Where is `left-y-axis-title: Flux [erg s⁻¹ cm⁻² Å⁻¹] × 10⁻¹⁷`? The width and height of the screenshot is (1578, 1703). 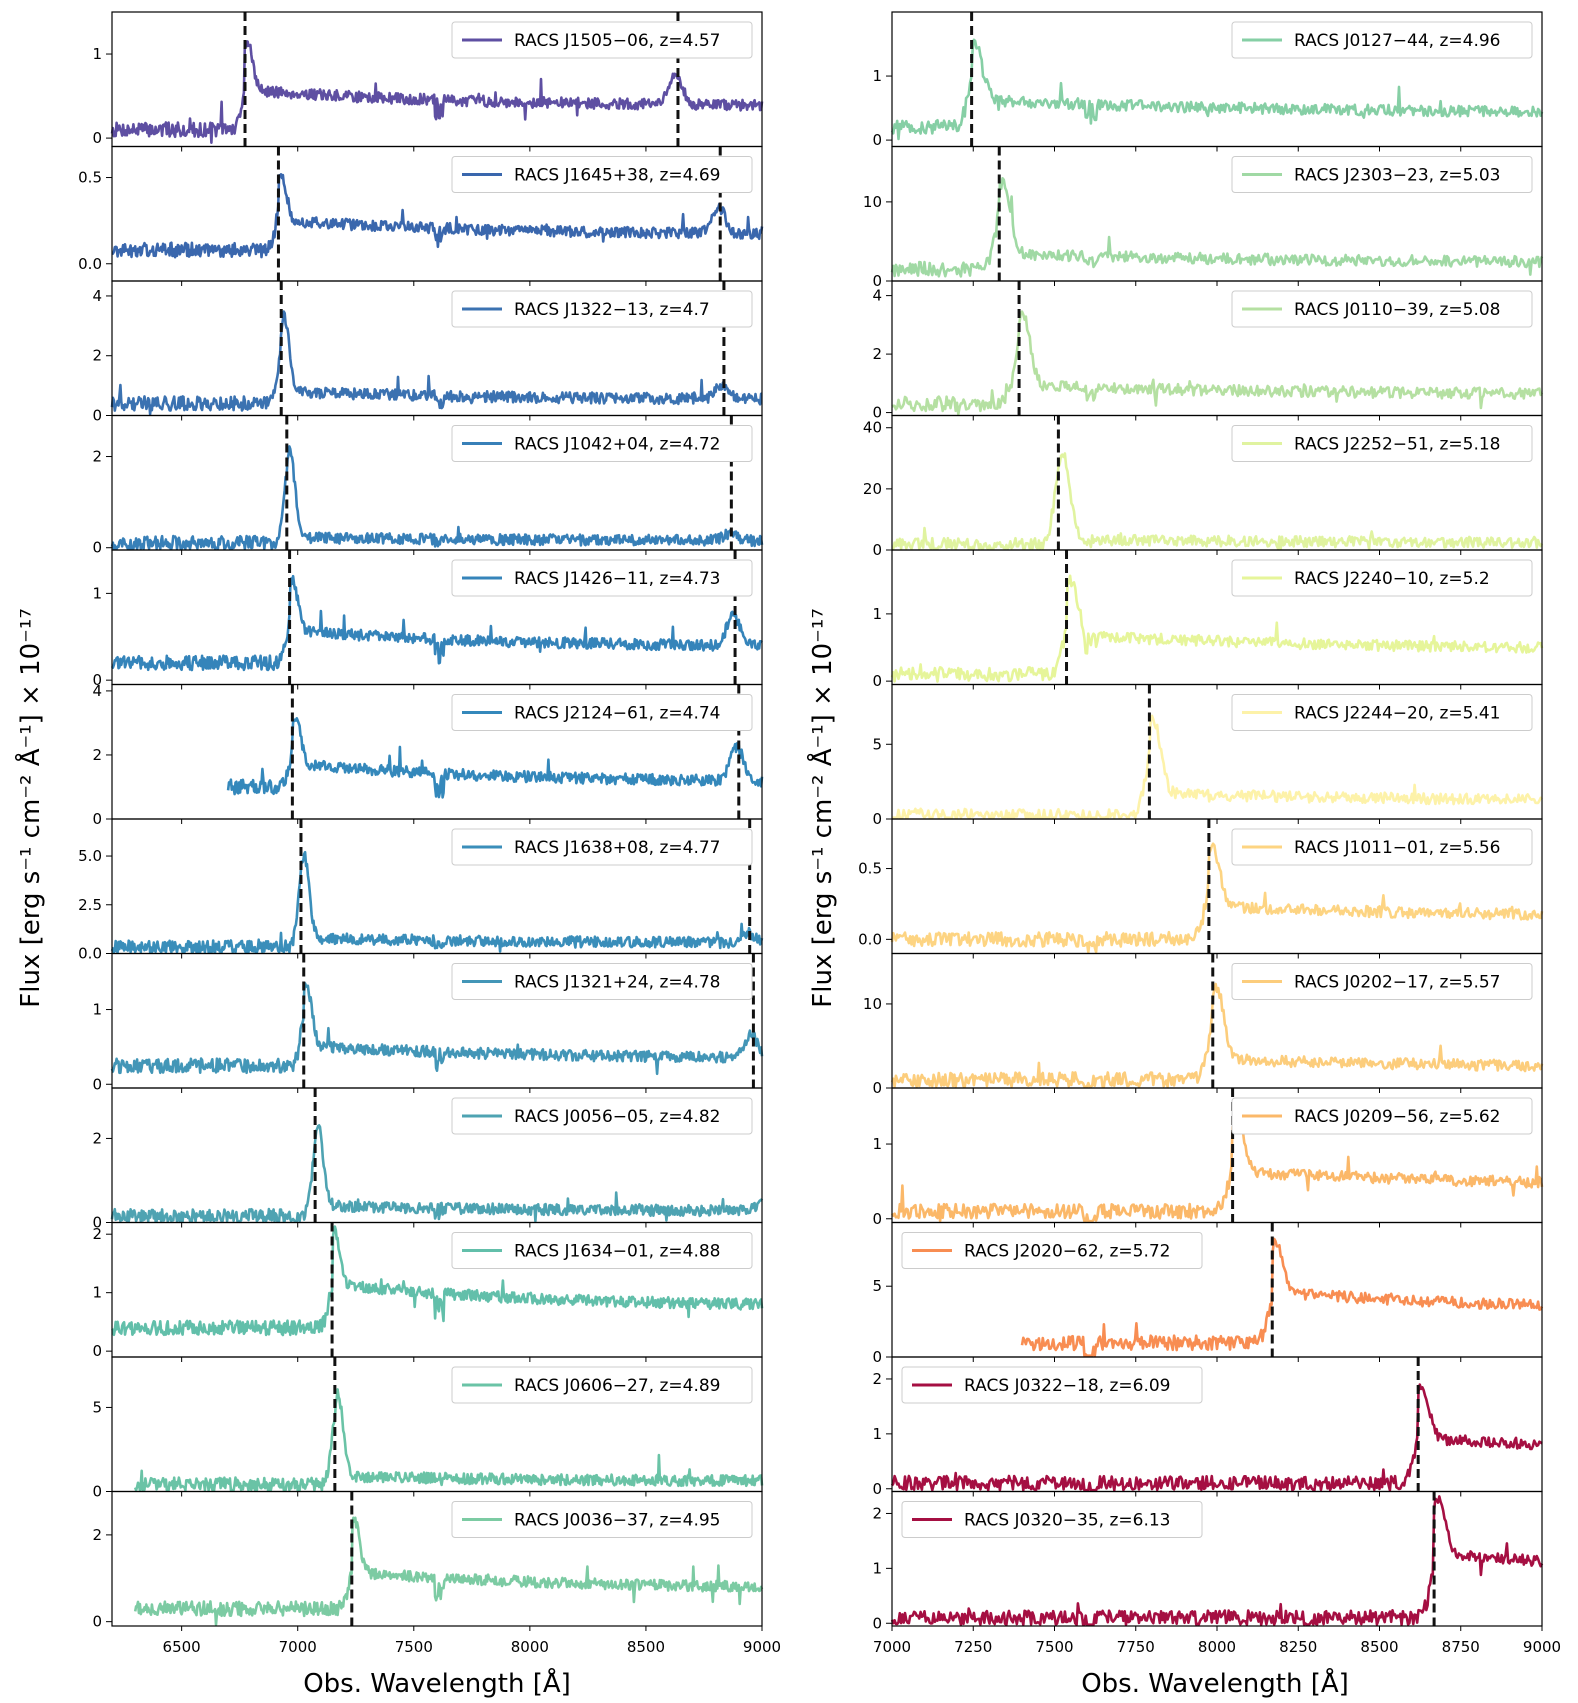
left-y-axis-title: Flux [erg s⁻¹ cm⁻² Å⁻¹] × 10⁻¹⁷ is located at coordinates (30, 807).